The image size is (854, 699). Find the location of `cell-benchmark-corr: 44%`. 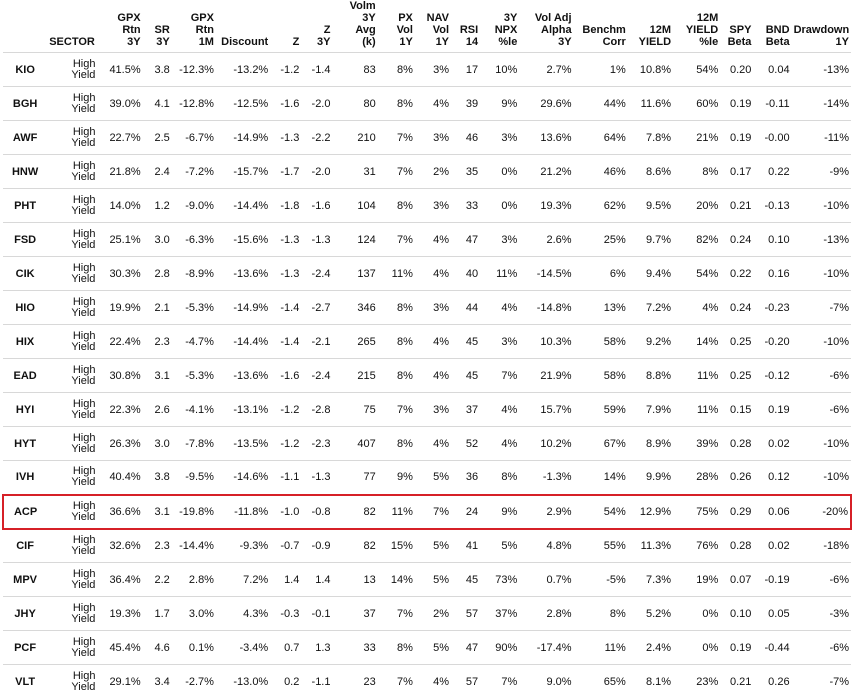

cell-benchmark-corr: 44% is located at coordinates (614, 103).